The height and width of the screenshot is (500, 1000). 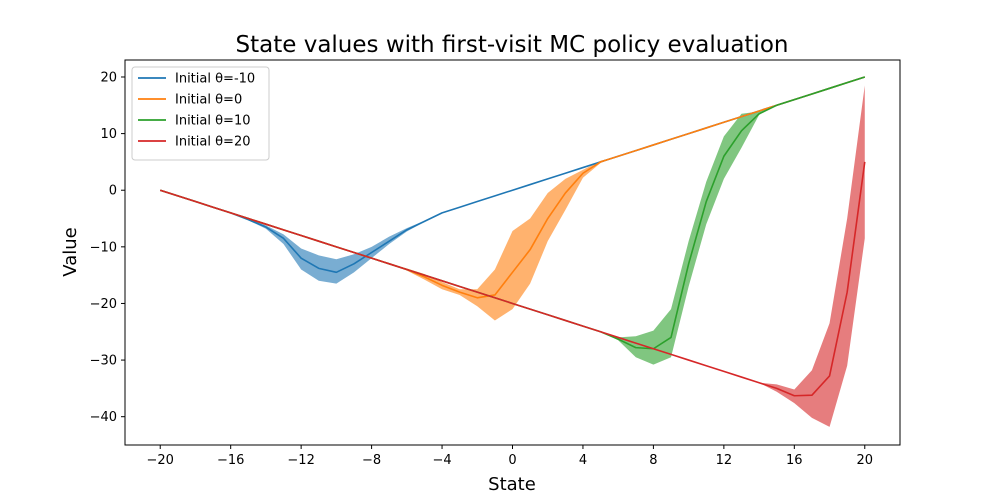 What do you see at coordinates (103, 361) in the screenshot?
I see `y-tick-label: −30` at bounding box center [103, 361].